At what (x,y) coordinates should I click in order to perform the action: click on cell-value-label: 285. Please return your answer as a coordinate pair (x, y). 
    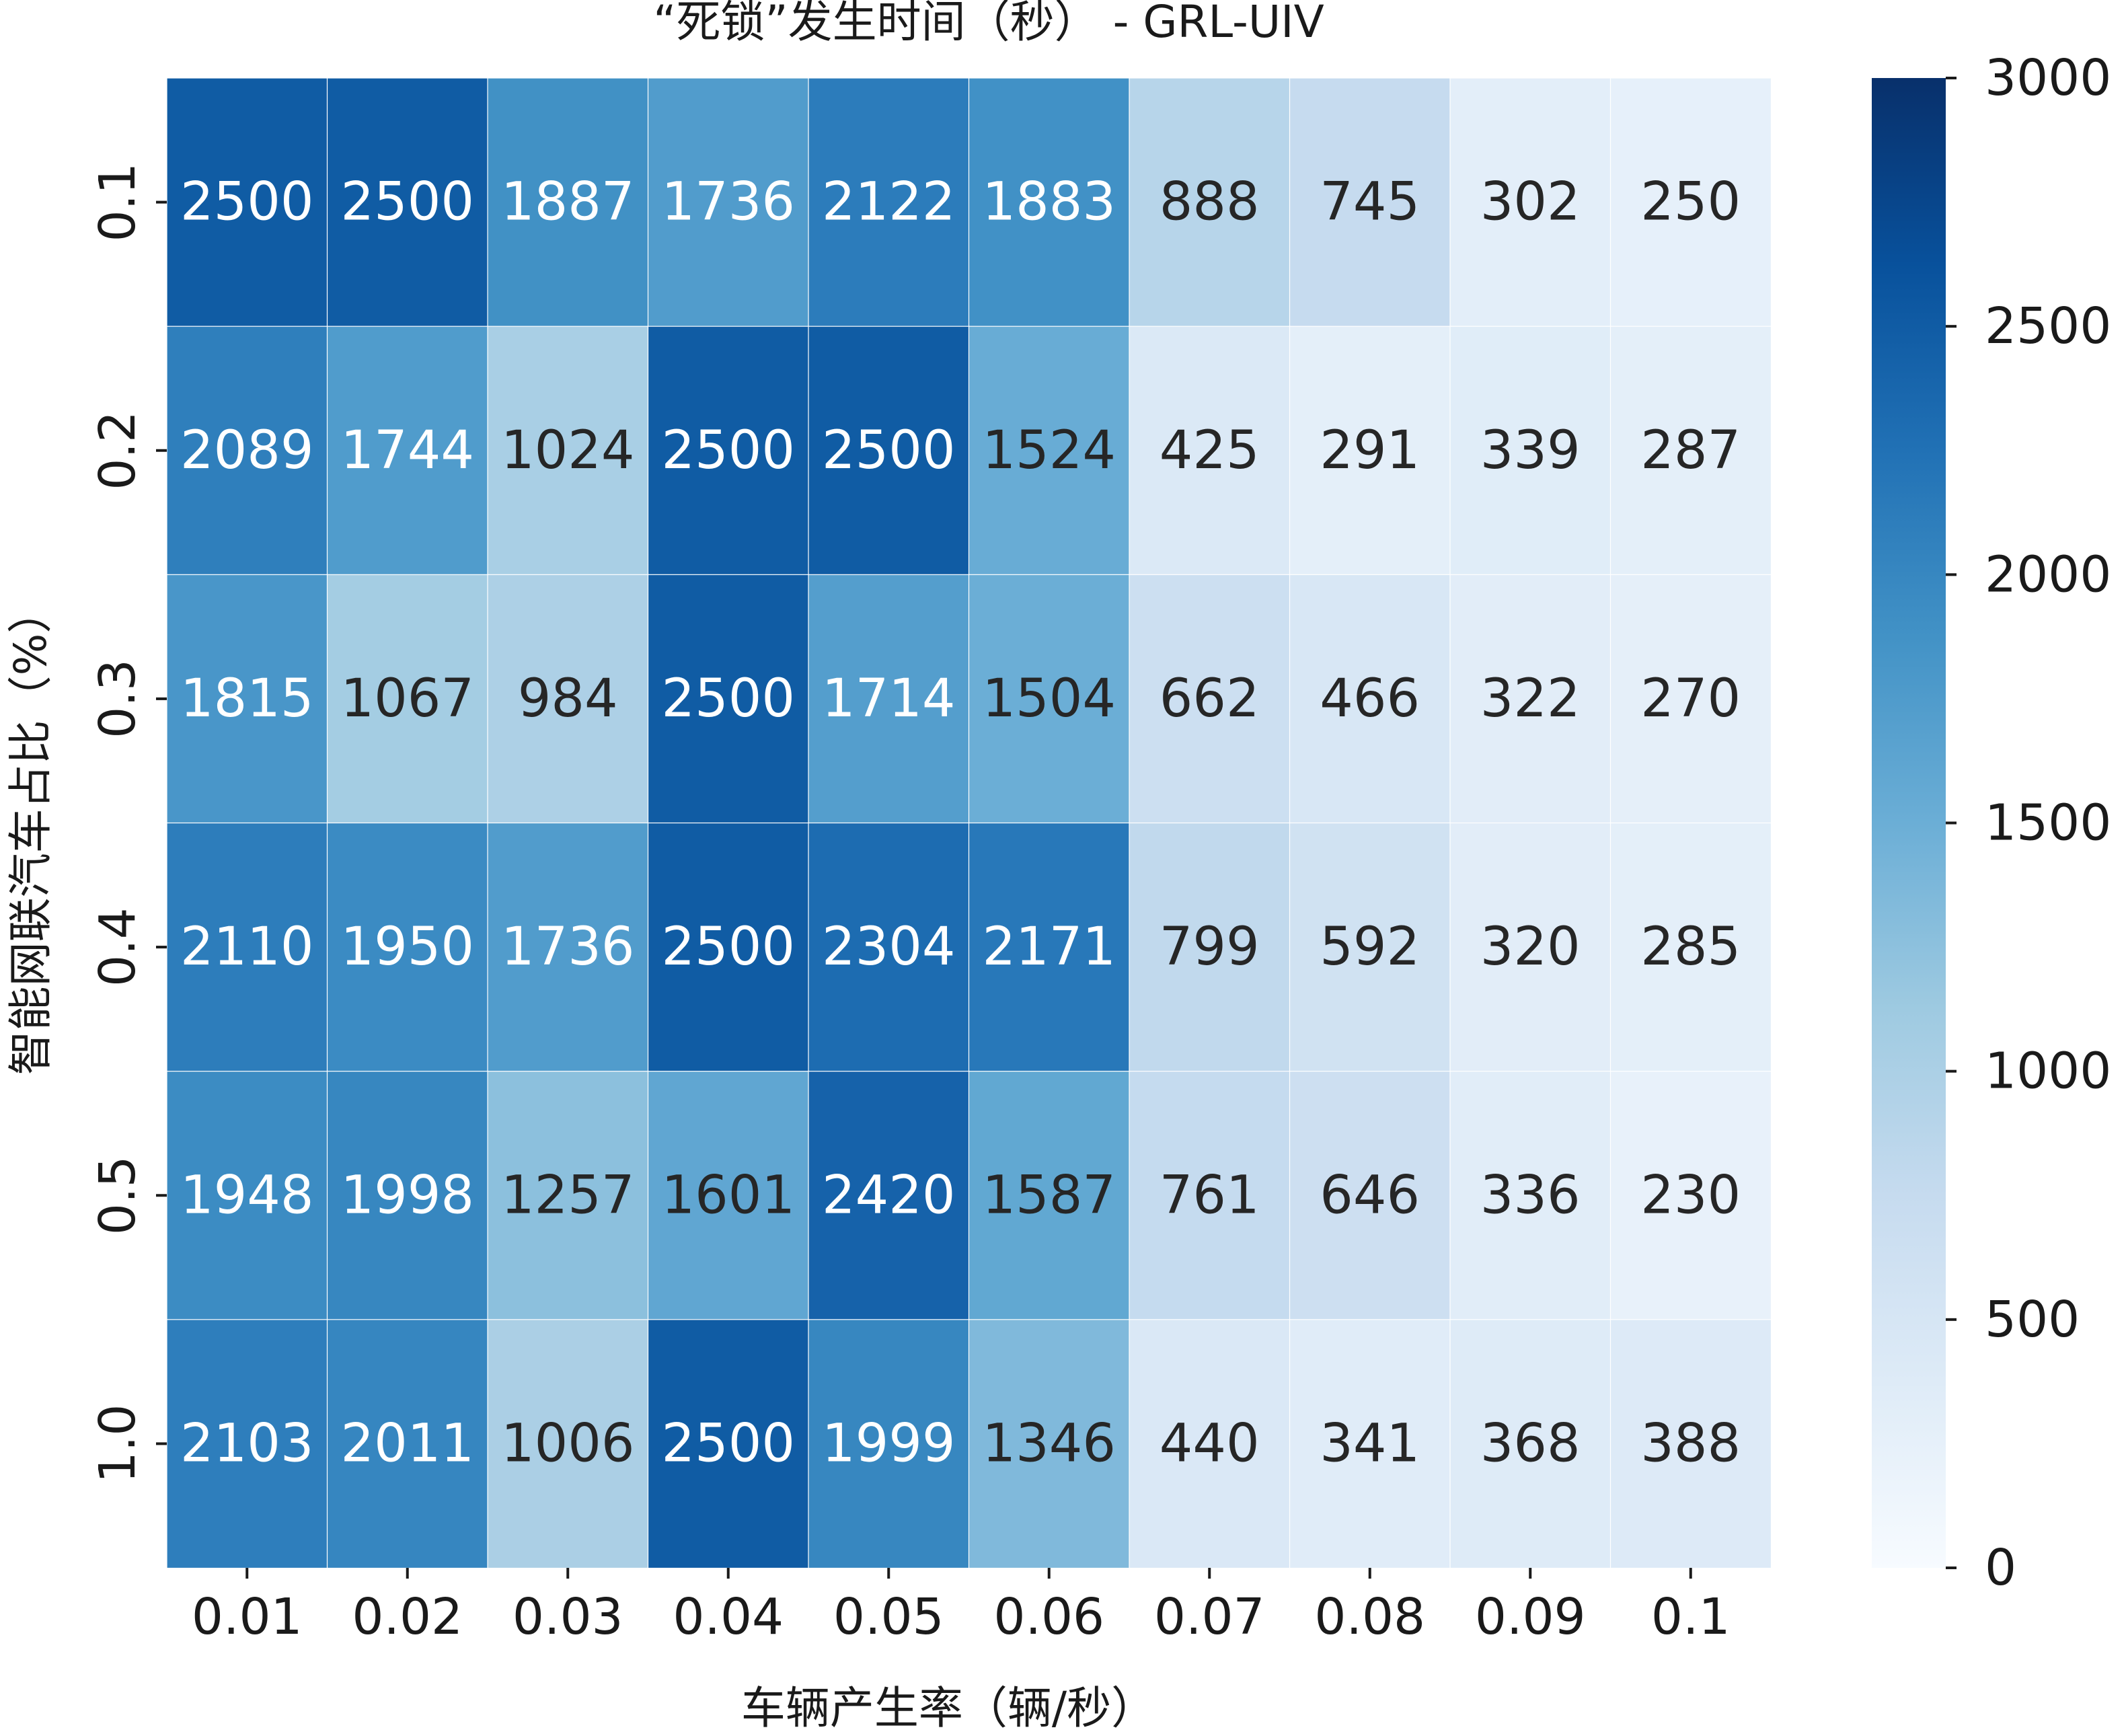
    Looking at the image, I should click on (1690, 947).